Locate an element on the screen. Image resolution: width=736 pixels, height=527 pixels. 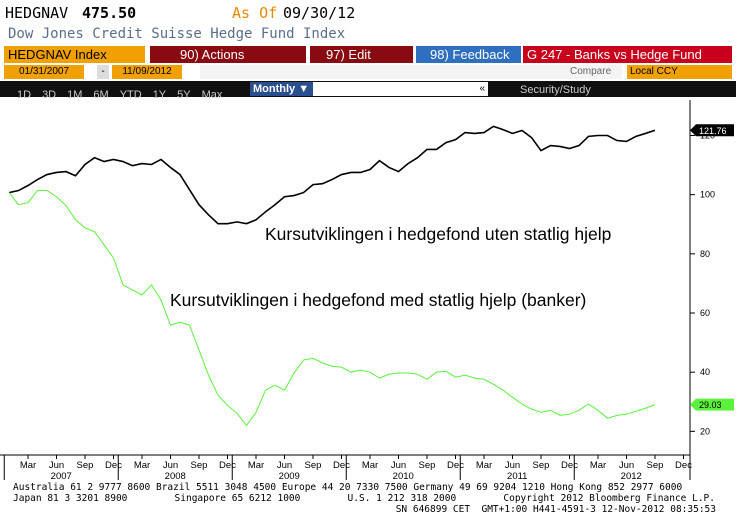
currency: Local CCY is located at coordinates (679, 72).